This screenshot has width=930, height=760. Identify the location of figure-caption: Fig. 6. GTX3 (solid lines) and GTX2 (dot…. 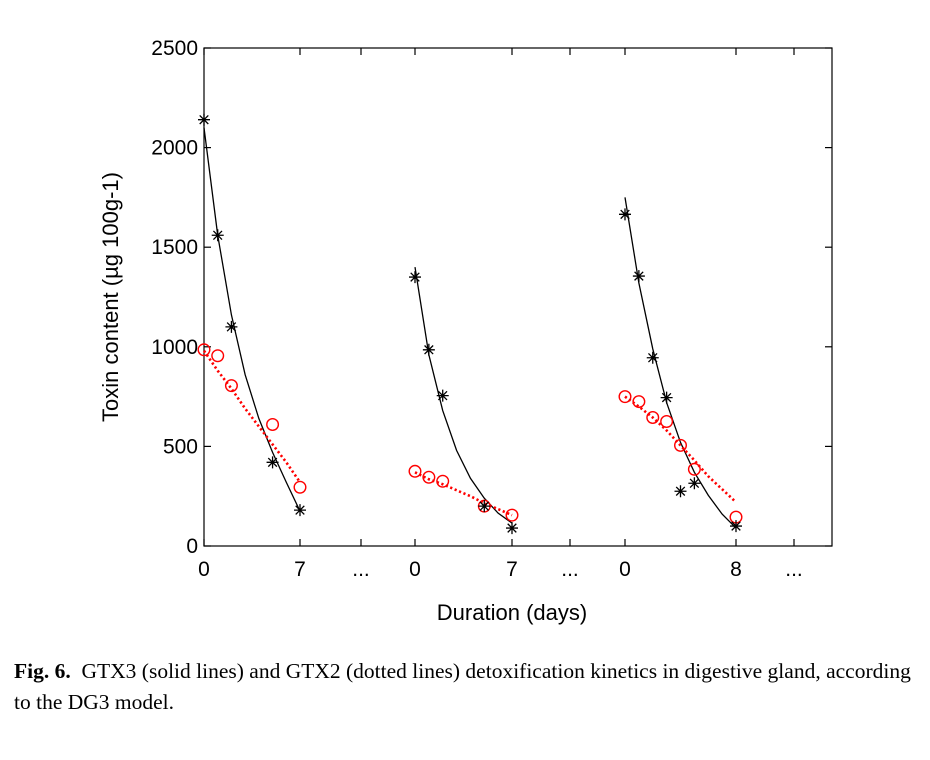
(469, 687).